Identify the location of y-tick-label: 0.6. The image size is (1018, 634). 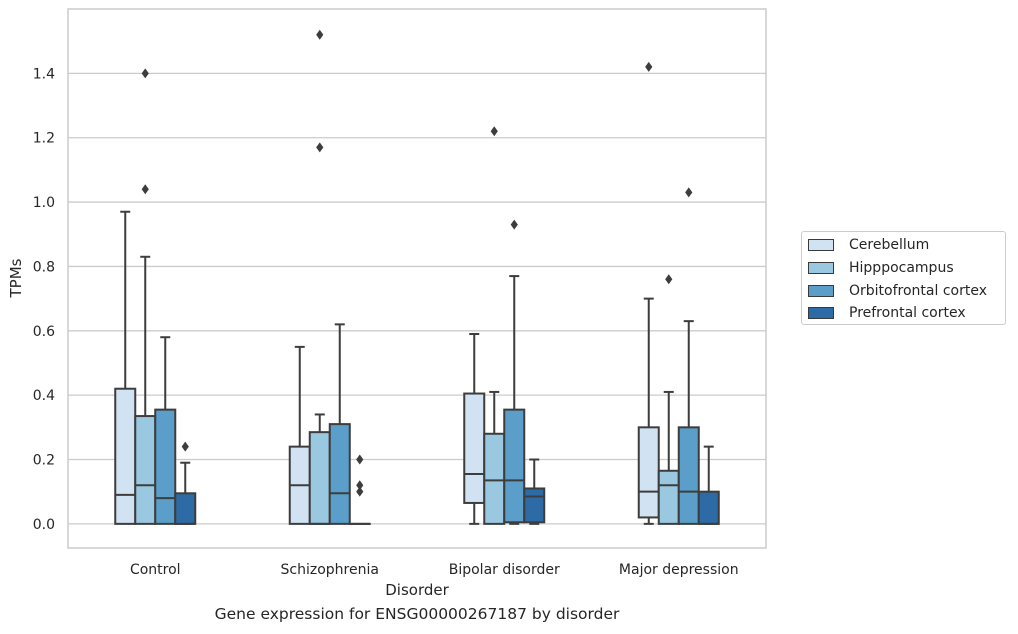
(44, 332).